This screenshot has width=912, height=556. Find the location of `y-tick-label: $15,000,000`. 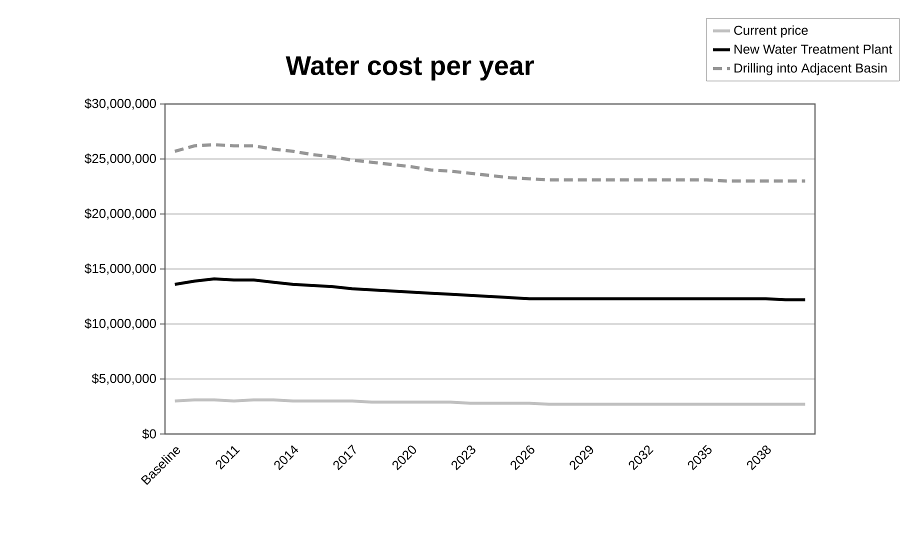

y-tick-label: $15,000,000 is located at coordinates (120, 269).